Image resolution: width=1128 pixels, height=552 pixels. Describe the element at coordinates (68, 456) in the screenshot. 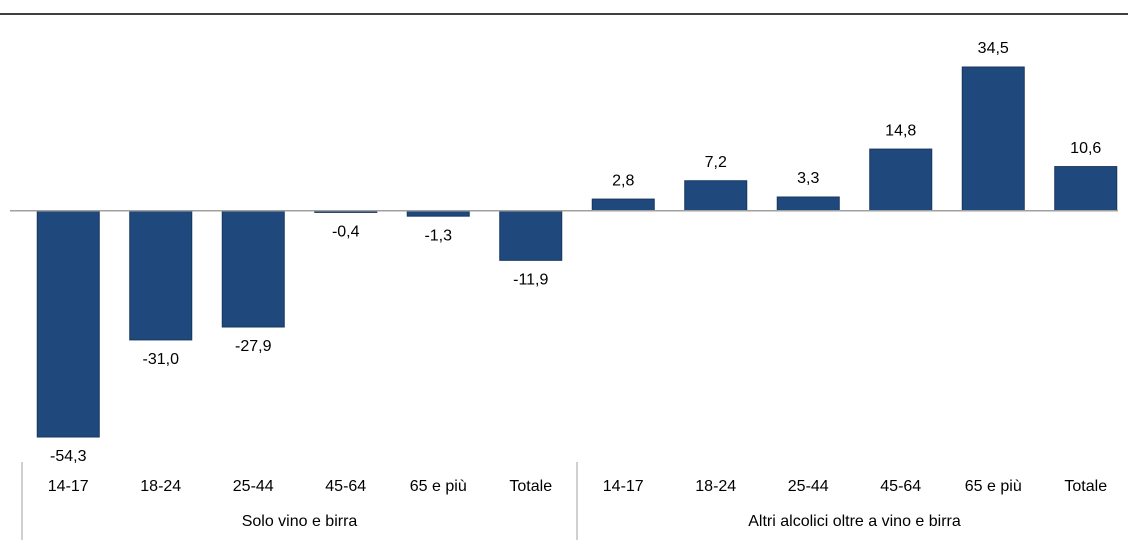

I see `value-label: -54,3` at that location.